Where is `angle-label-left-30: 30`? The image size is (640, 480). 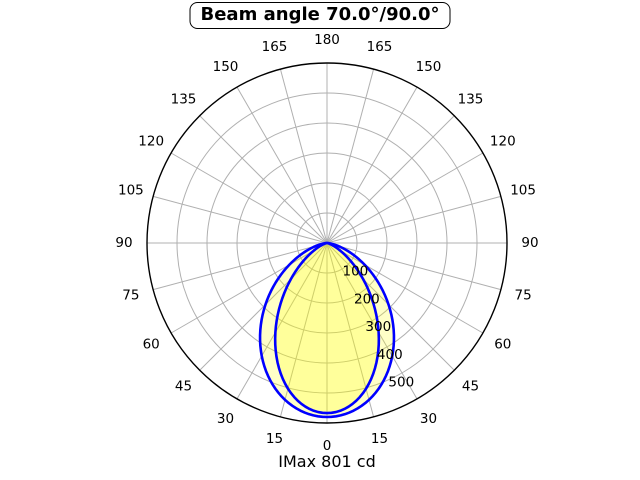
angle-label-left-30: 30 is located at coordinates (225, 419).